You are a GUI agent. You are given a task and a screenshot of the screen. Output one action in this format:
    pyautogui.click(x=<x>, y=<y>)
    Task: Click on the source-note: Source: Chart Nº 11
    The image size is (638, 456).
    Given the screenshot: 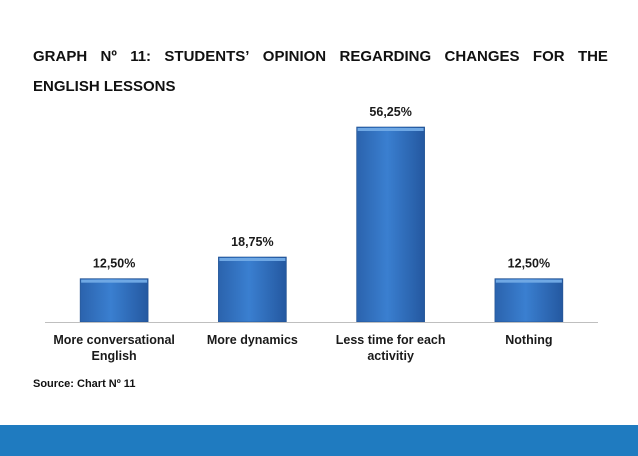 What is the action you would take?
    pyautogui.click(x=84, y=384)
    